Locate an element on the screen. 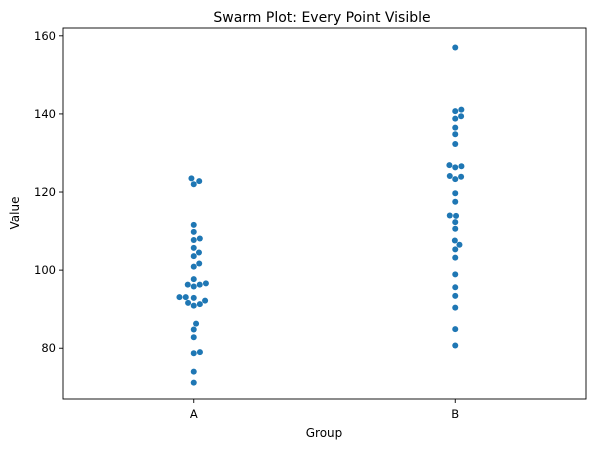  y-tick-label: 160 is located at coordinates (45, 36).